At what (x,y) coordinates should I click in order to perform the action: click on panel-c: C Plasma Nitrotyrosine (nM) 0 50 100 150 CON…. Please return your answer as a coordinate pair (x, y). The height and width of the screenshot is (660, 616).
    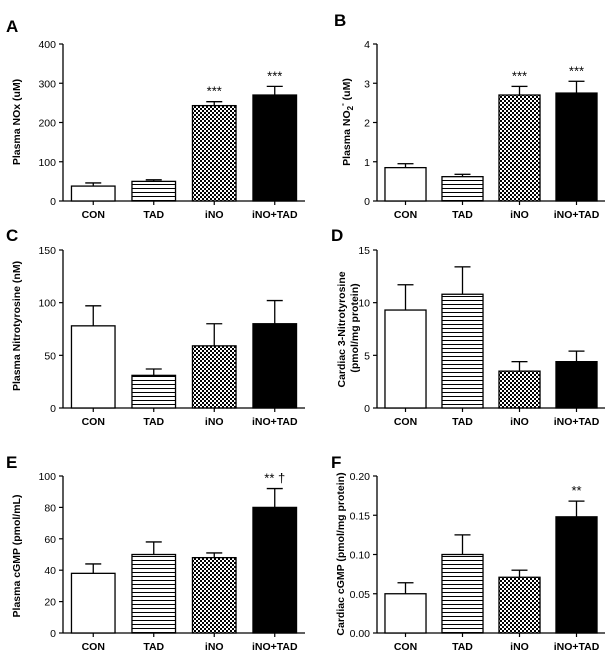
    Looking at the image, I should click on (155, 327).